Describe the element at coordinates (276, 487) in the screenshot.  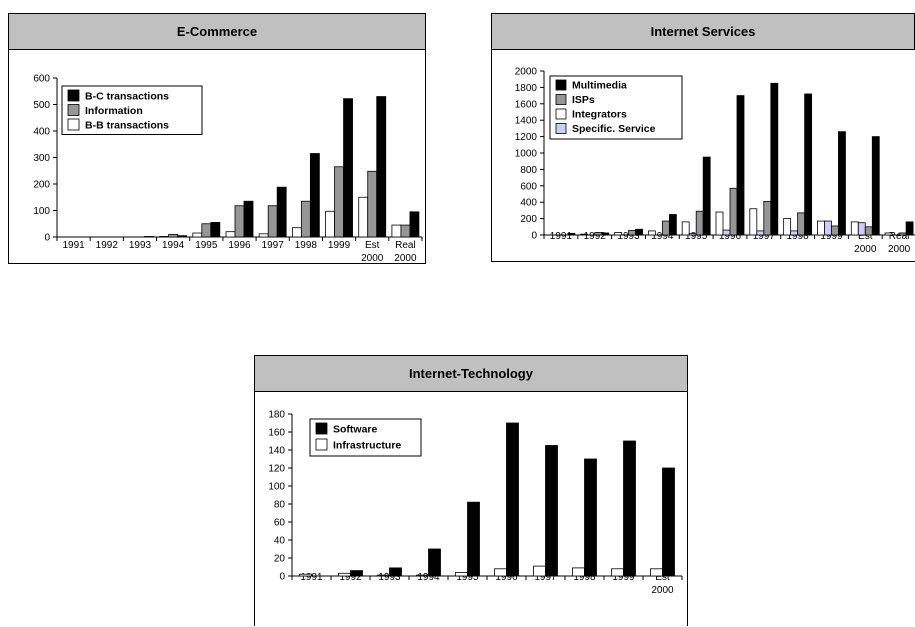
I see `y-tick-label: 100` at that location.